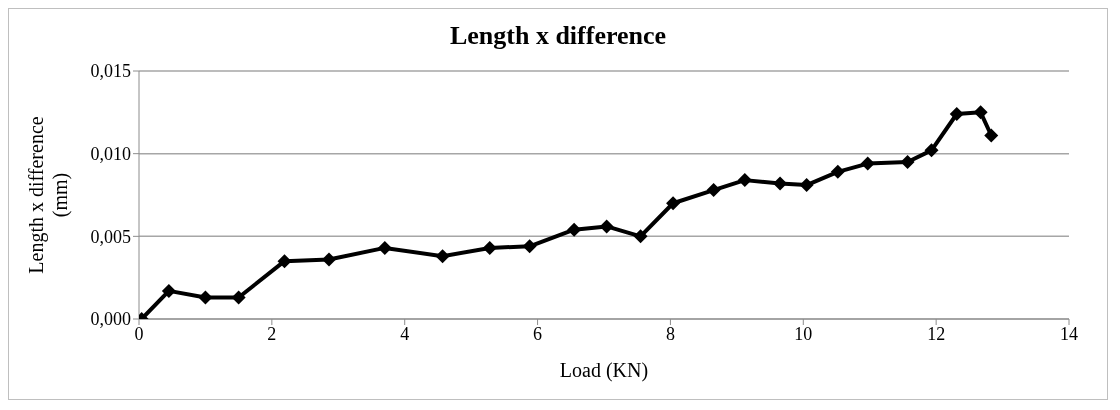 Image resolution: width=1120 pixels, height=410 pixels. What do you see at coordinates (558, 36) in the screenshot?
I see `chart-title: Length x difference` at bounding box center [558, 36].